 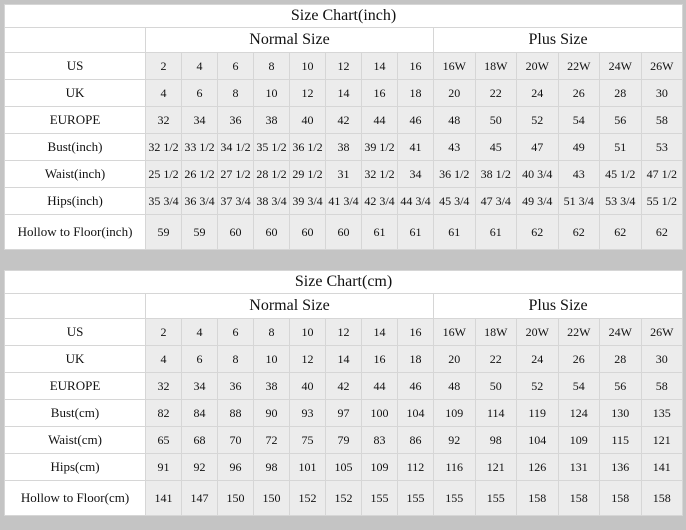 What do you see at coordinates (662, 413) in the screenshot?
I see `size-value: 135` at bounding box center [662, 413].